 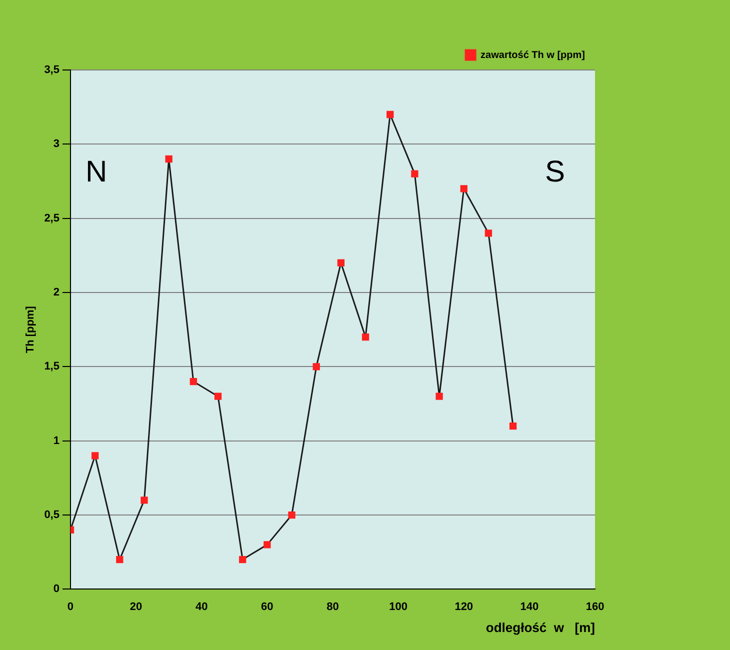 I want to click on y-tick-label: 1, so click(x=56, y=440).